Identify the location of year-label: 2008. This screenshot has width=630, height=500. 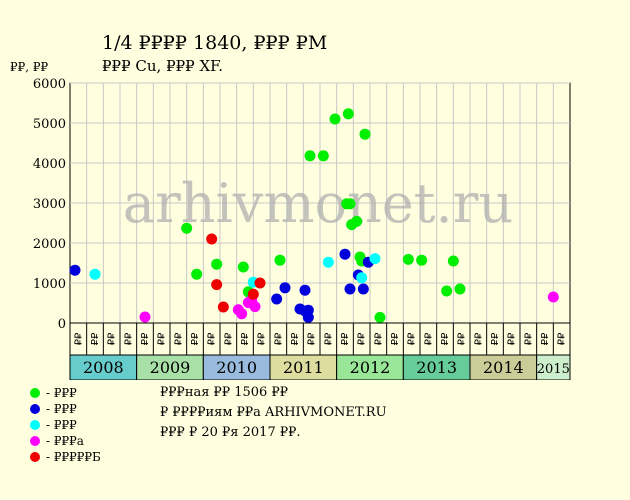
(103, 367).